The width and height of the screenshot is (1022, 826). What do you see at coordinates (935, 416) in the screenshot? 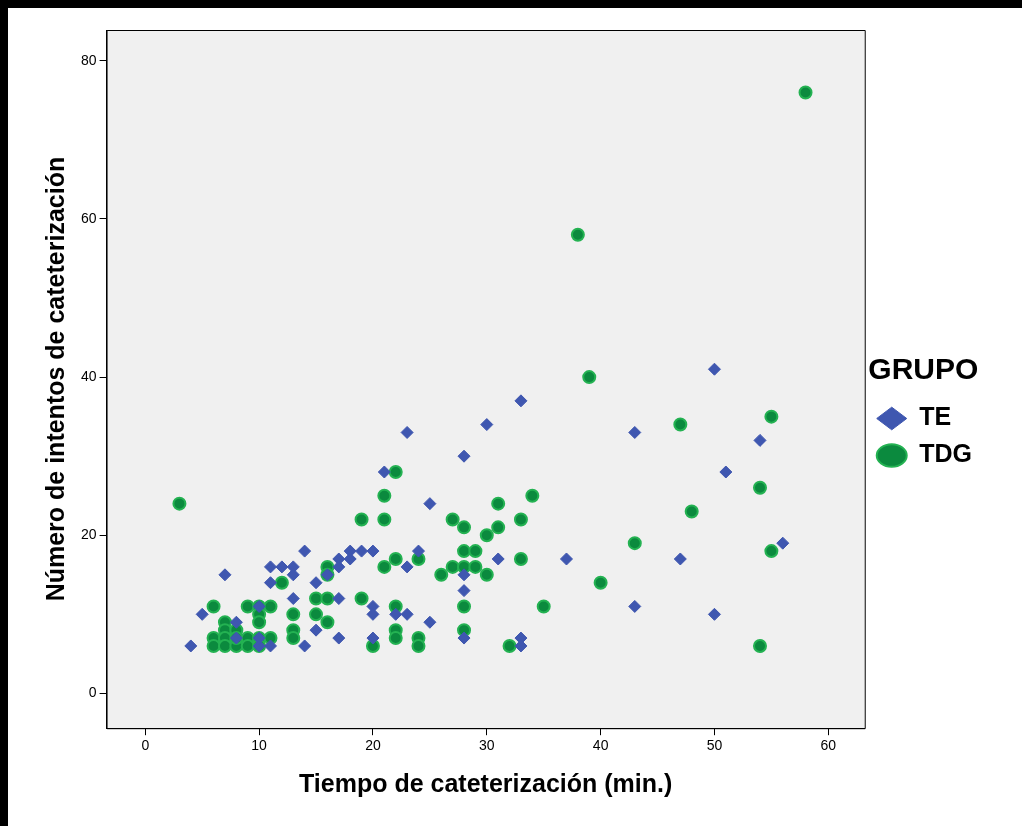
I see `legend-label: TE` at bounding box center [935, 416].